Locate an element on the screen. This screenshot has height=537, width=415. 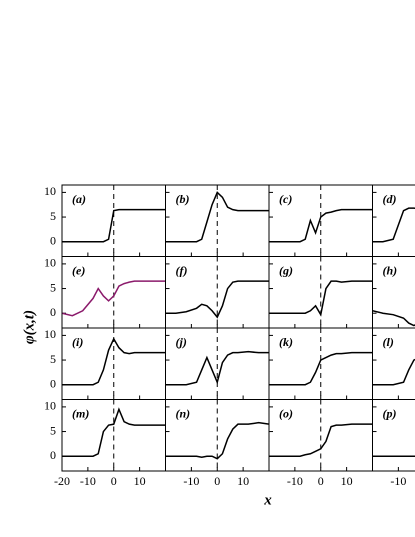
panel-title: (i) is located at coordinates (77, 342).